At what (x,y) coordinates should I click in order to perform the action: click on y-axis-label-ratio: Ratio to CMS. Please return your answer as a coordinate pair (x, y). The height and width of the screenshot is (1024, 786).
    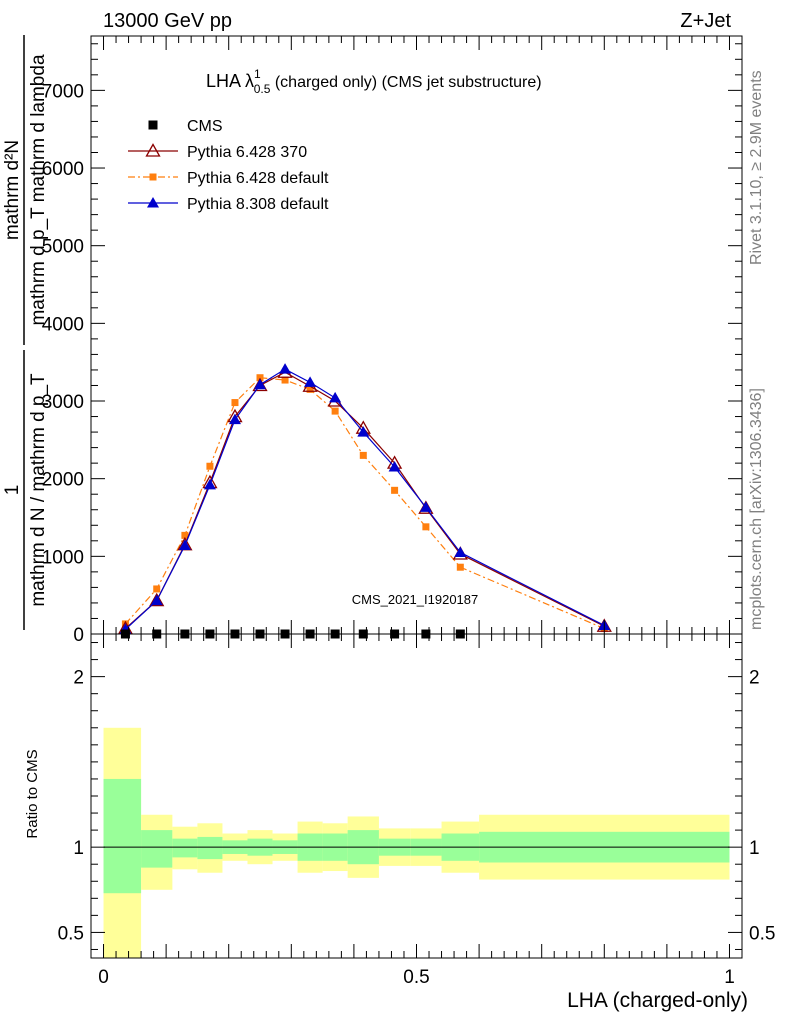
    Looking at the image, I should click on (32, 793).